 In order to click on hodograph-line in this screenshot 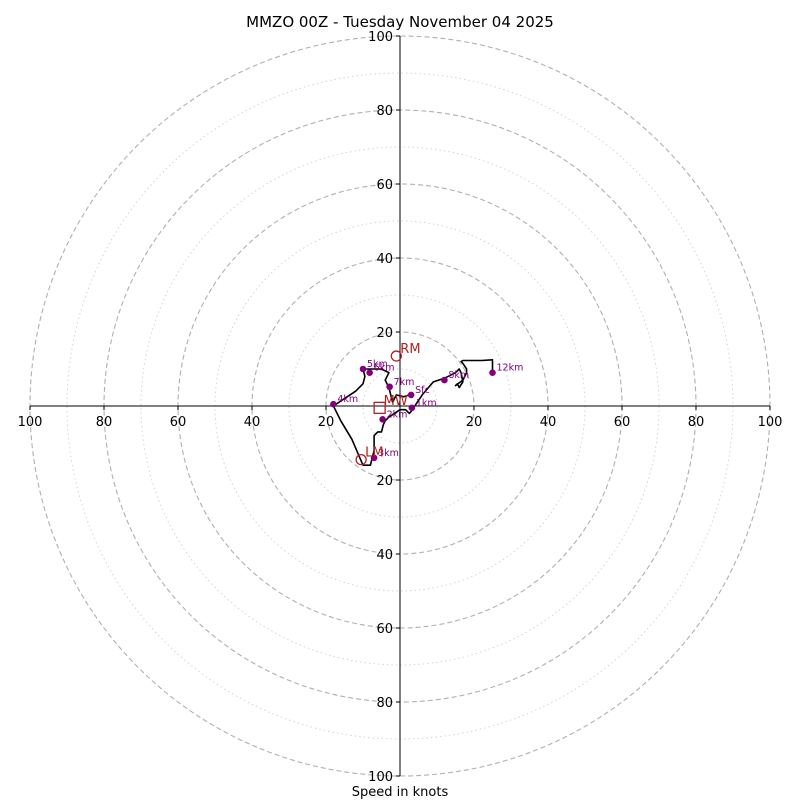, I will do `click(413, 412)`.